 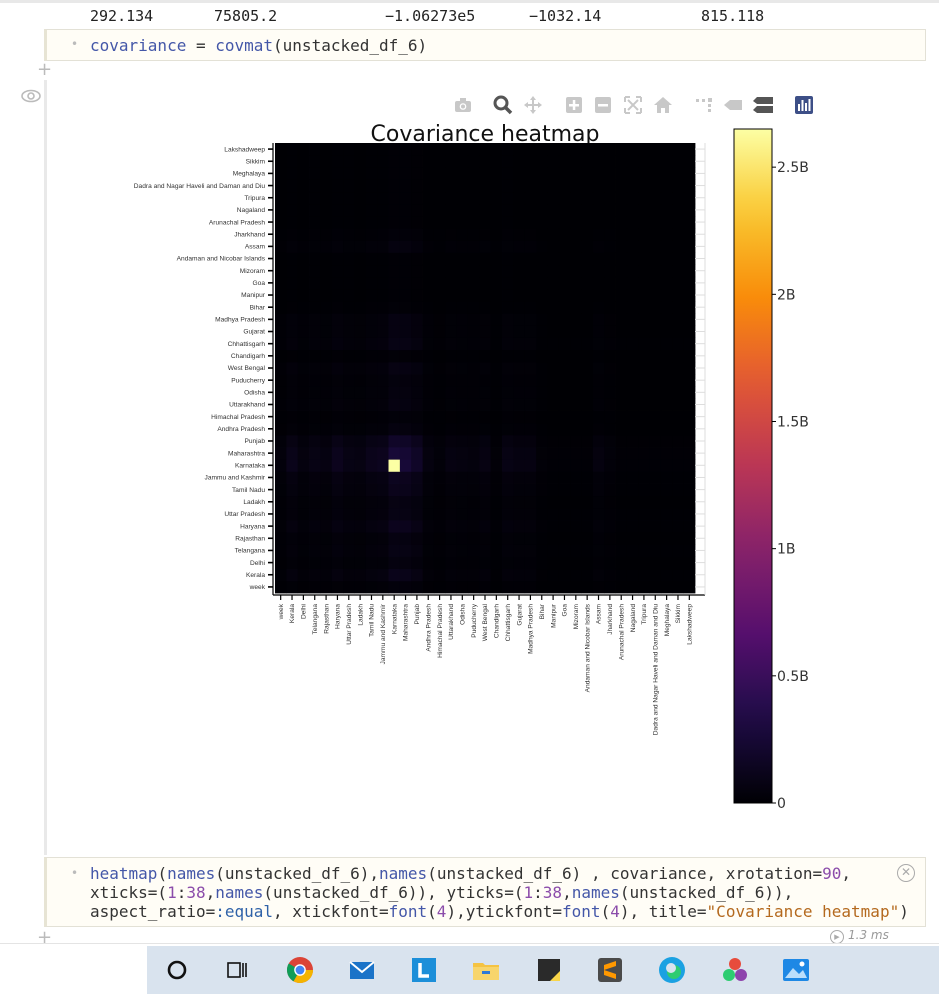 What do you see at coordinates (796, 970) in the screenshot?
I see `photos-icon` at bounding box center [796, 970].